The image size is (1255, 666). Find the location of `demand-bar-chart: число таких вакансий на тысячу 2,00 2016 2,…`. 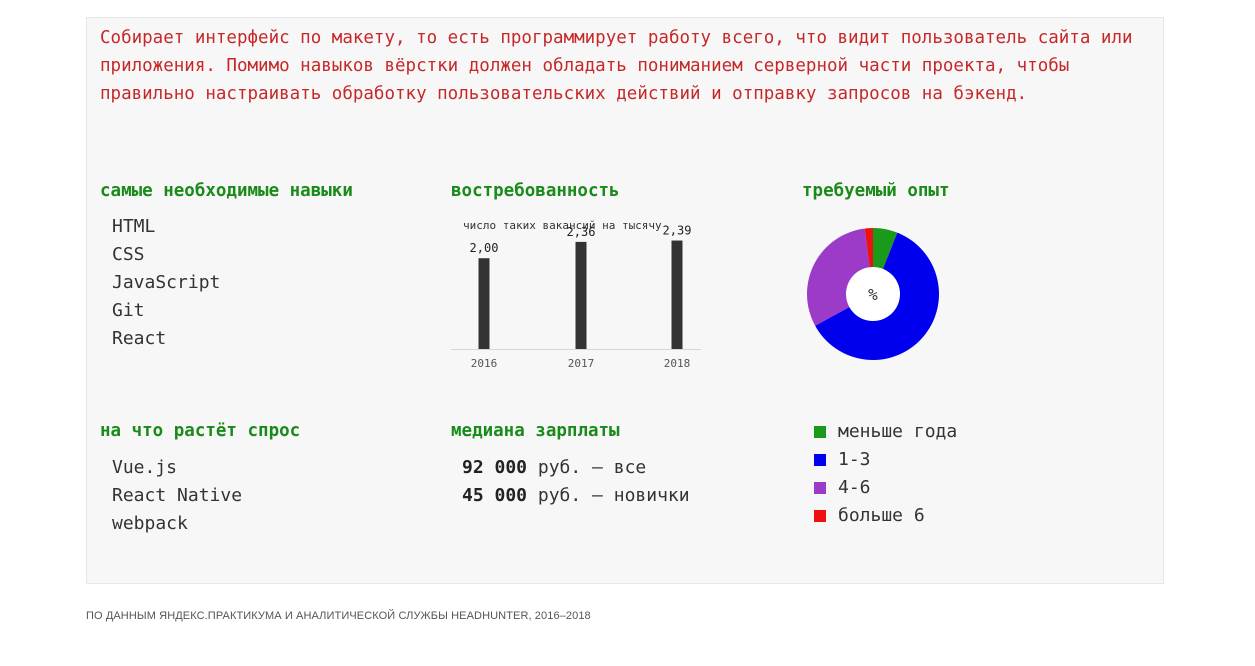

demand-bar-chart: число таких вакансий на тысячу 2,00 2016 2,… is located at coordinates (576, 294).